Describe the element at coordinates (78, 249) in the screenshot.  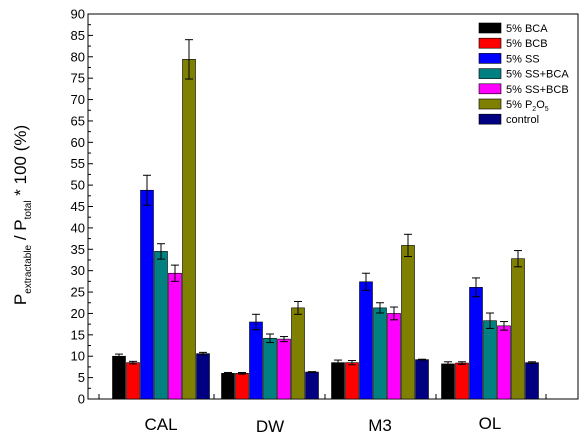
I see `y-tick-label: 35` at that location.